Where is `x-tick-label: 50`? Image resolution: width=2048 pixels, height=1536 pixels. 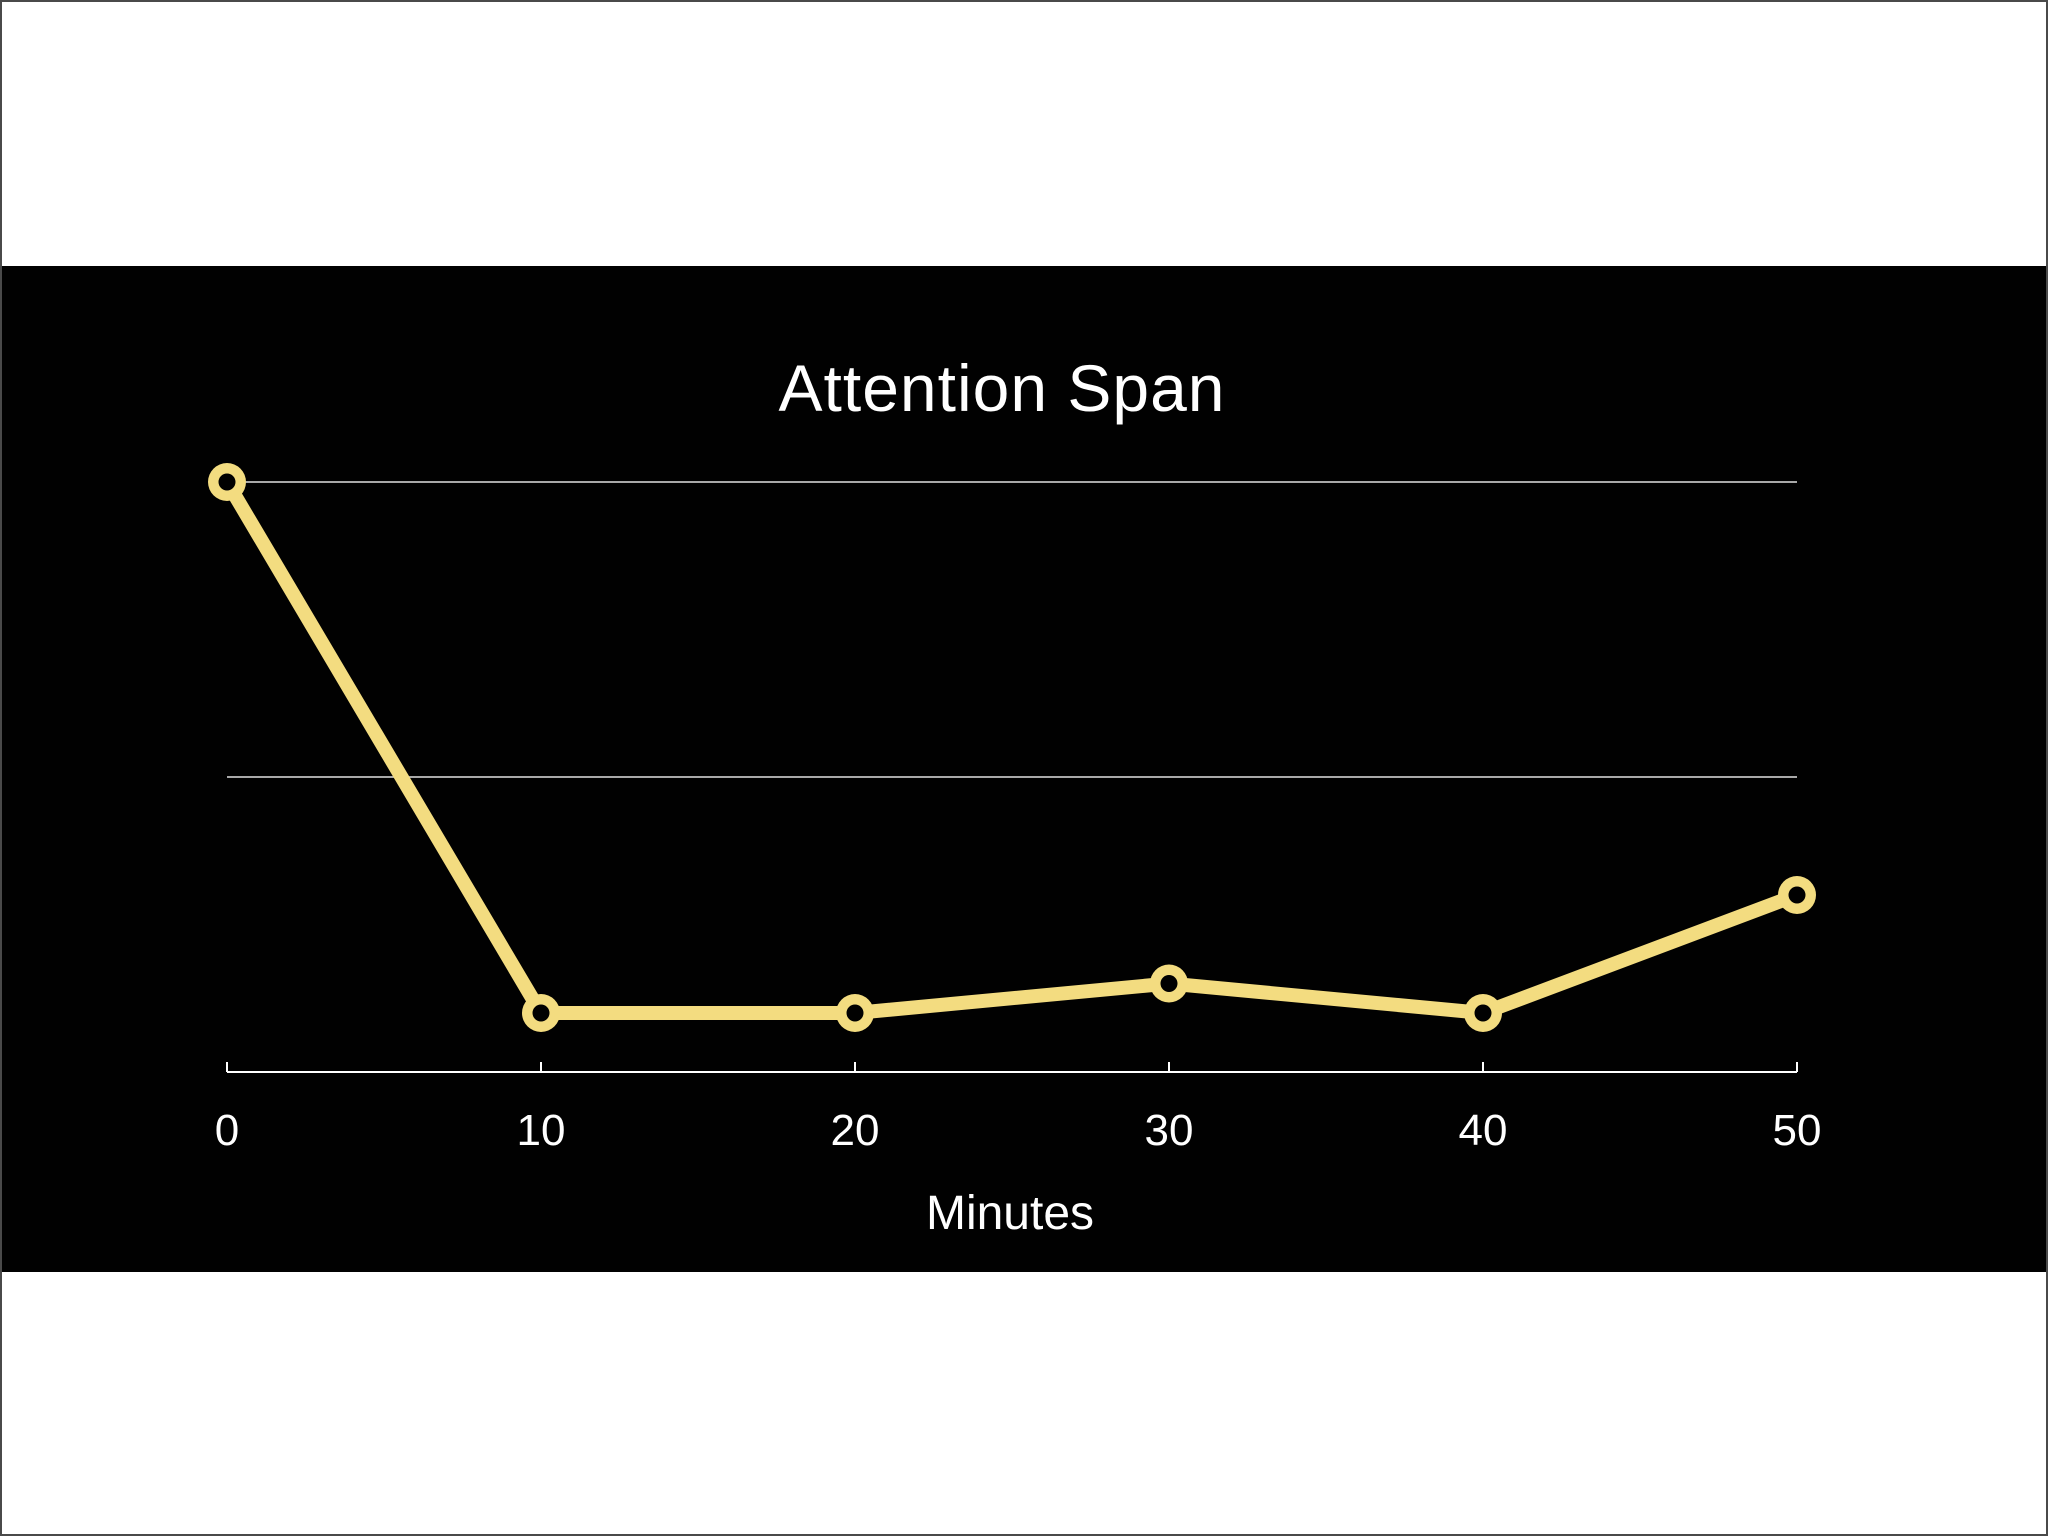 x-tick-label: 50 is located at coordinates (1797, 1130).